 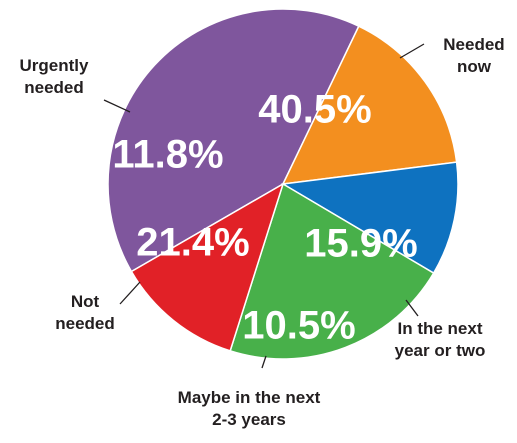 I want to click on slice-percent-label: 21.4%, so click(x=192, y=243).